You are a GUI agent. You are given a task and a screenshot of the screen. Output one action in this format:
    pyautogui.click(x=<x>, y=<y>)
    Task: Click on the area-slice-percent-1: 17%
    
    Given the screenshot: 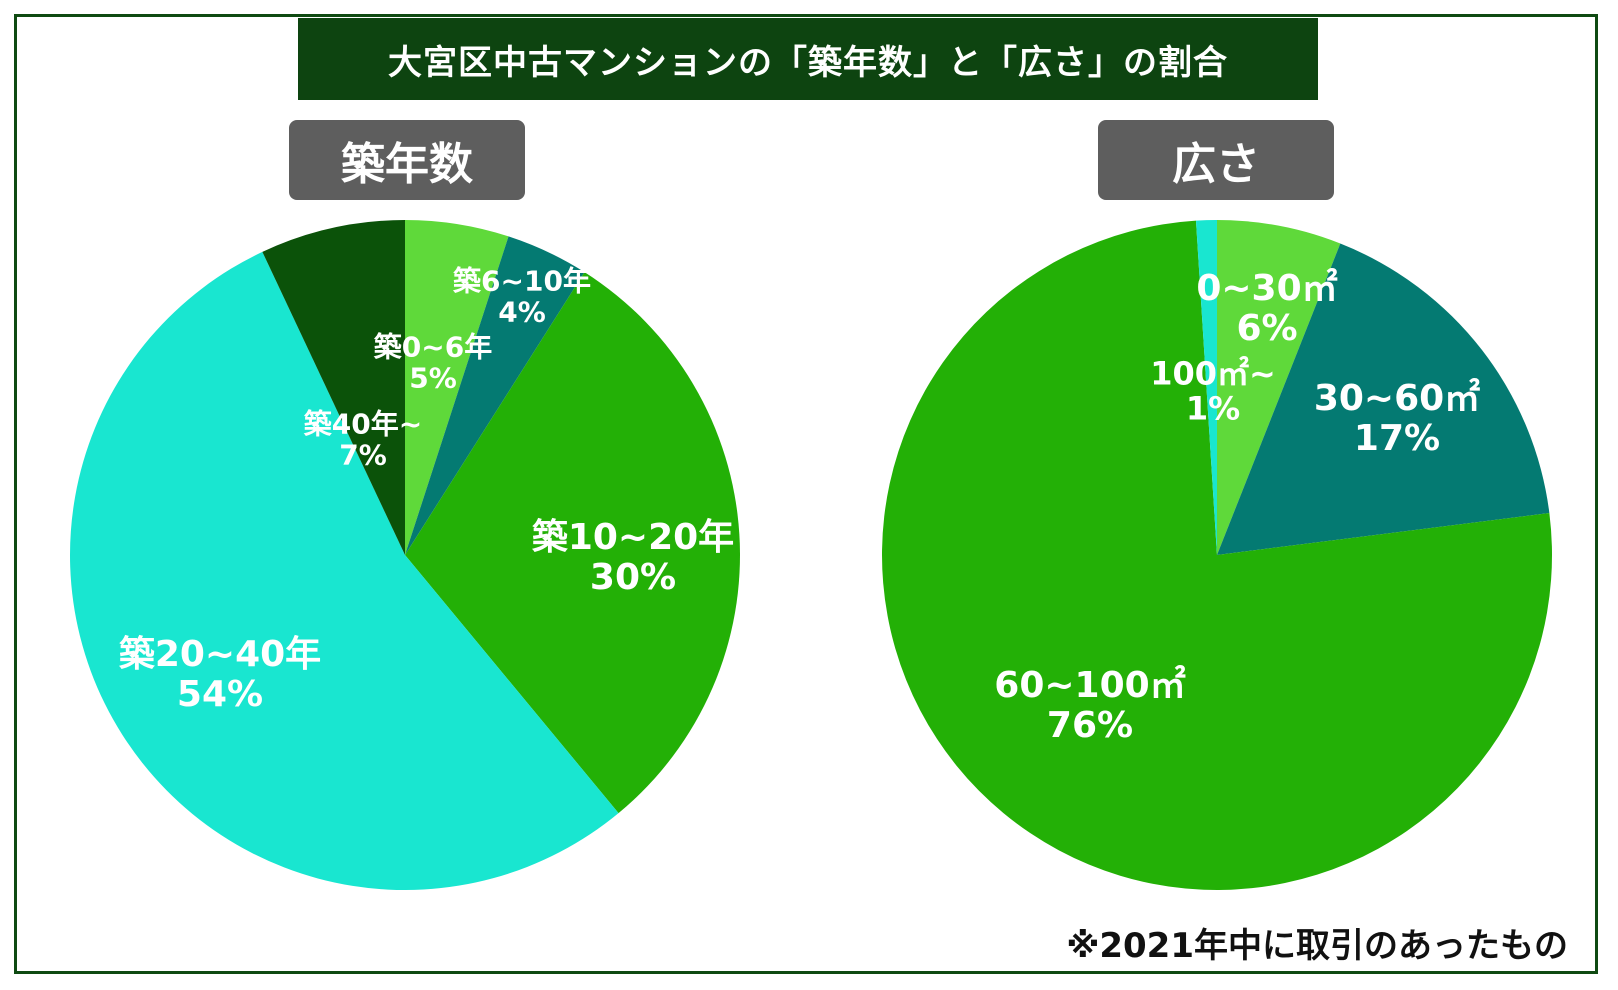 What is the action you would take?
    pyautogui.click(x=1397, y=438)
    